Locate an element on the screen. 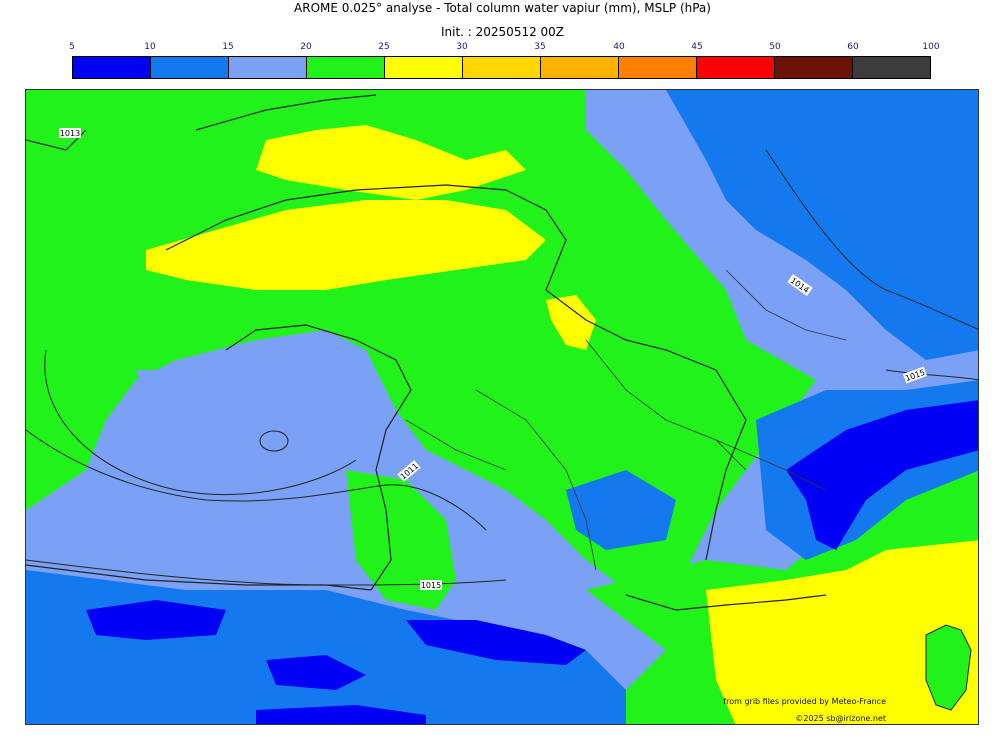 The width and height of the screenshot is (1005, 738). field-25-30-channel is located at coordinates (346, 245).